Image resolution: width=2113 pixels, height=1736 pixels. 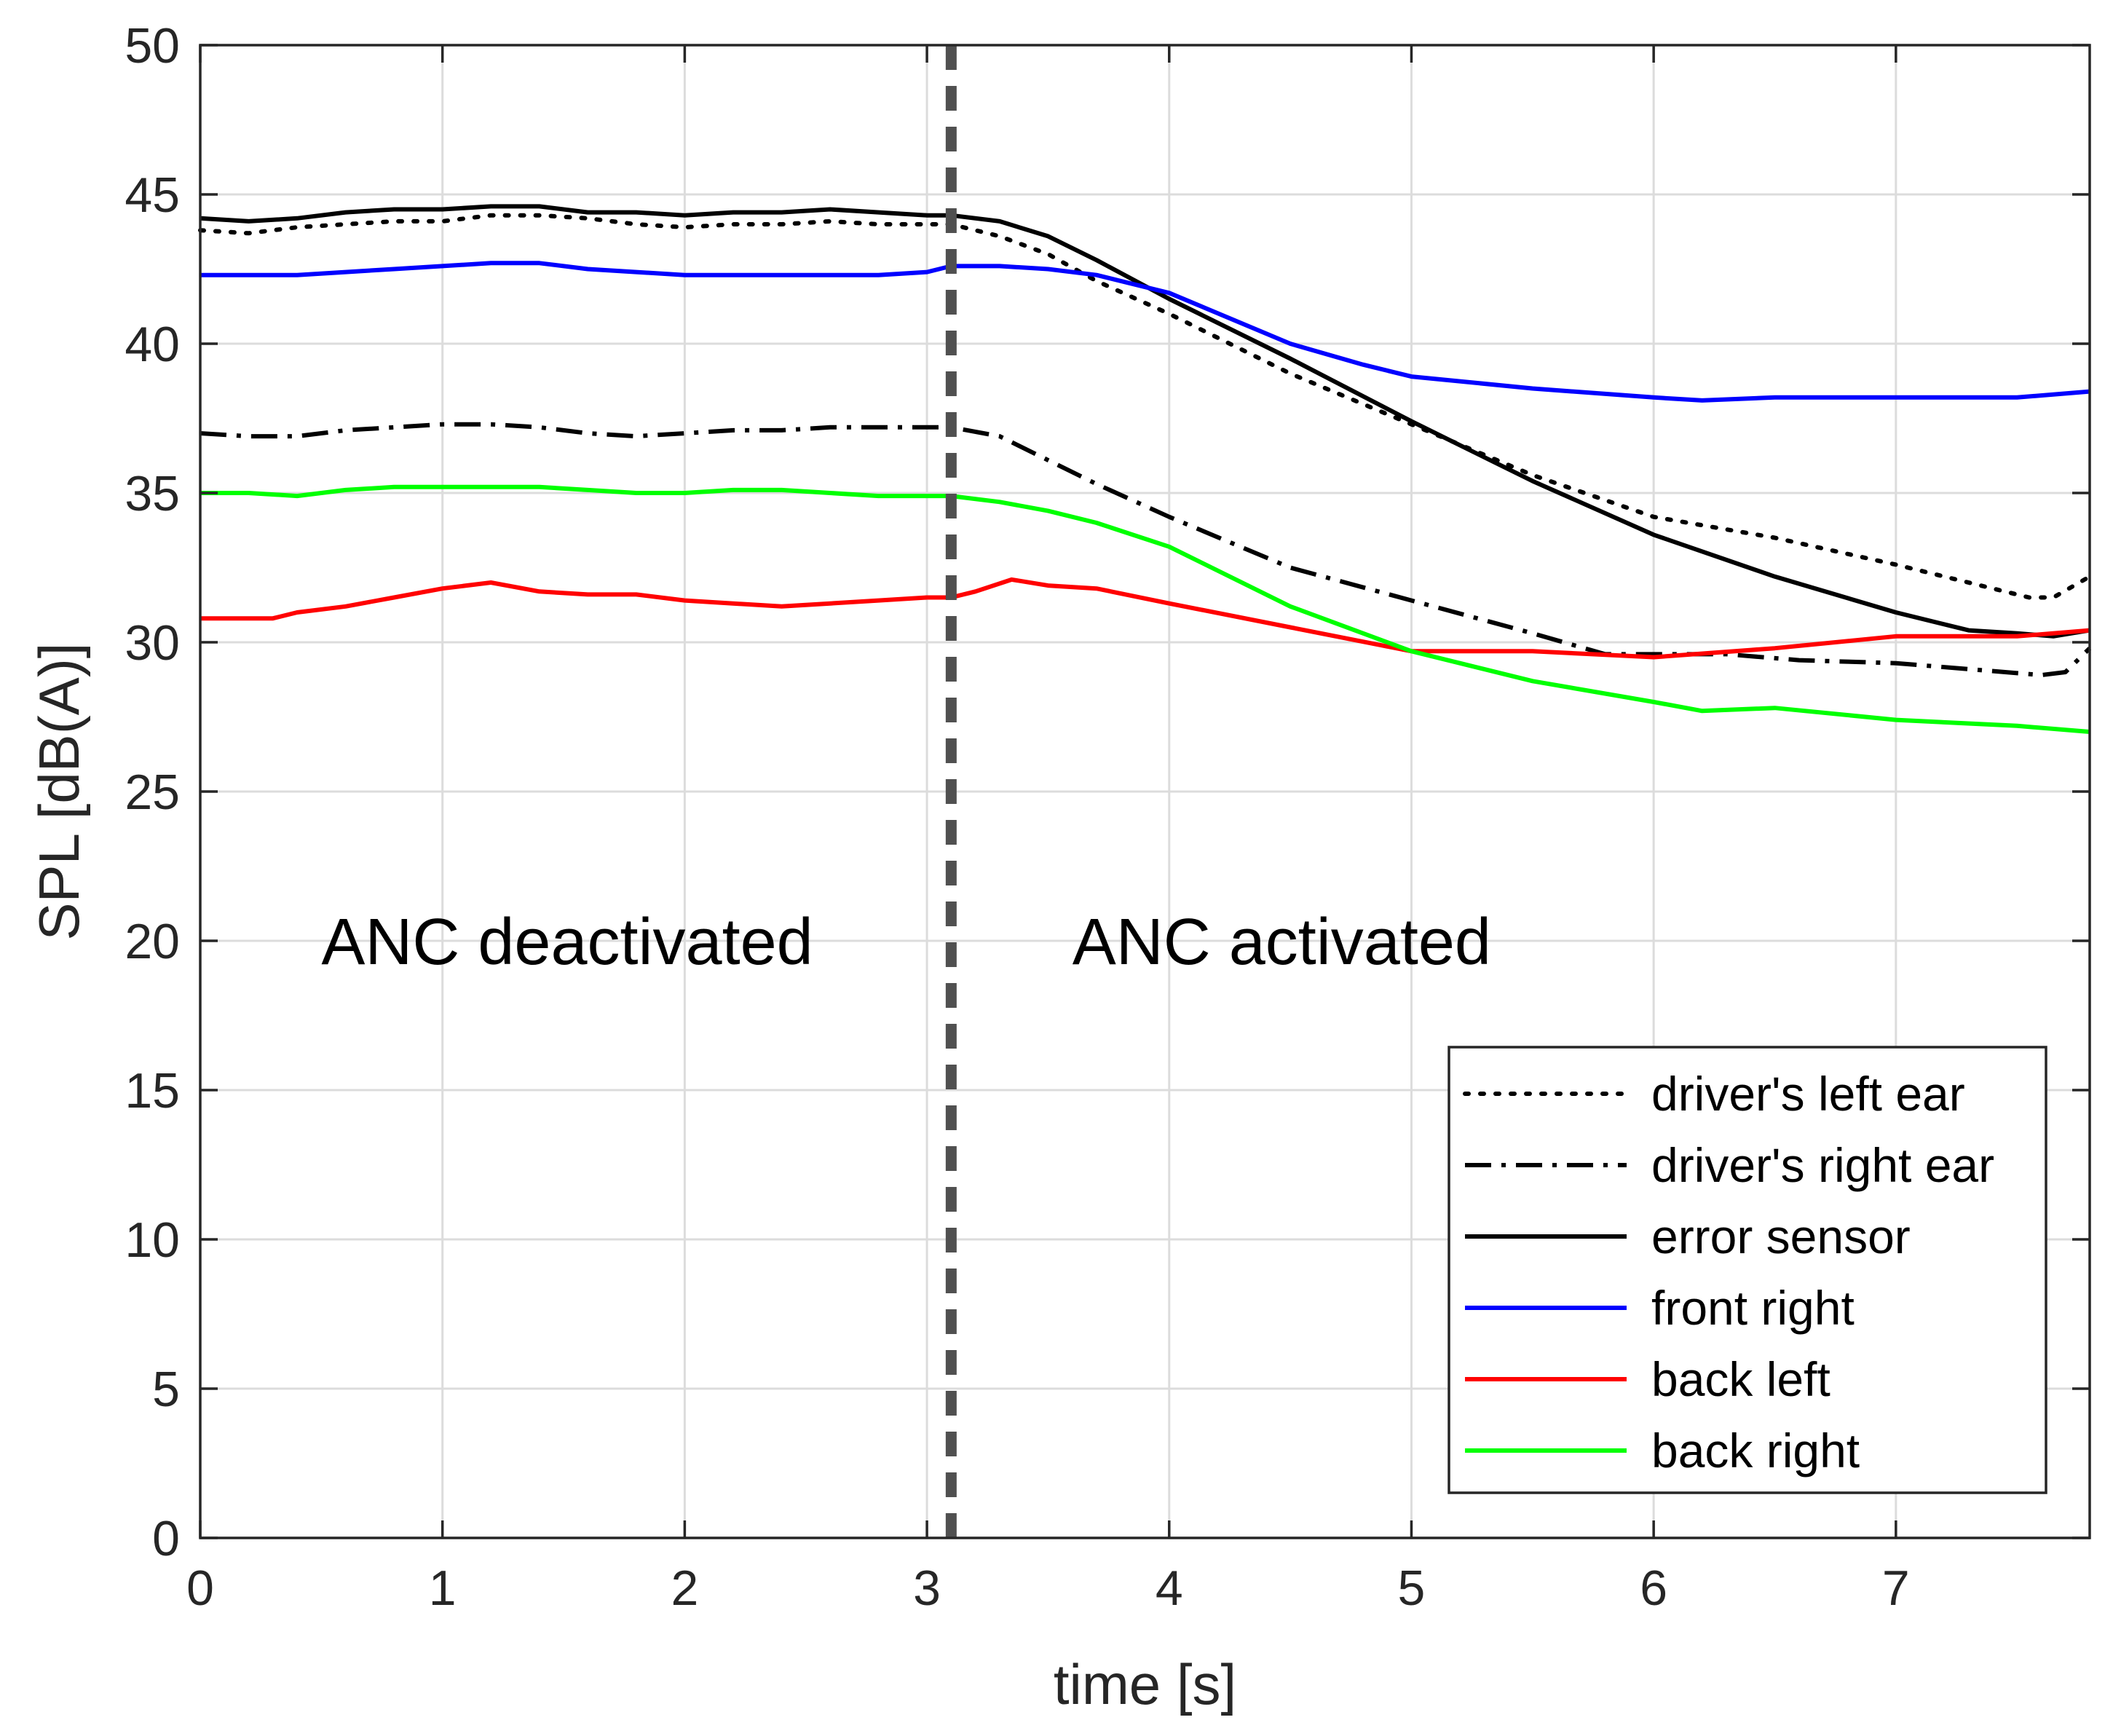 I want to click on legend-label: back right, so click(x=1755, y=1450).